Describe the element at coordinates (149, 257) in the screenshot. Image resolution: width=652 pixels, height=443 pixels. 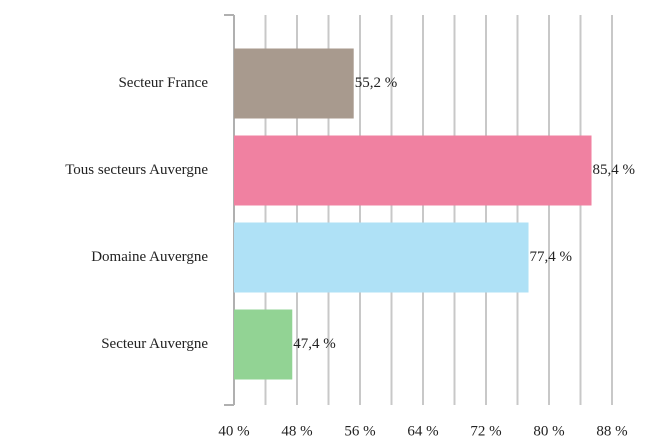
I see `y-tick-label: Domaine Auvergne` at that location.